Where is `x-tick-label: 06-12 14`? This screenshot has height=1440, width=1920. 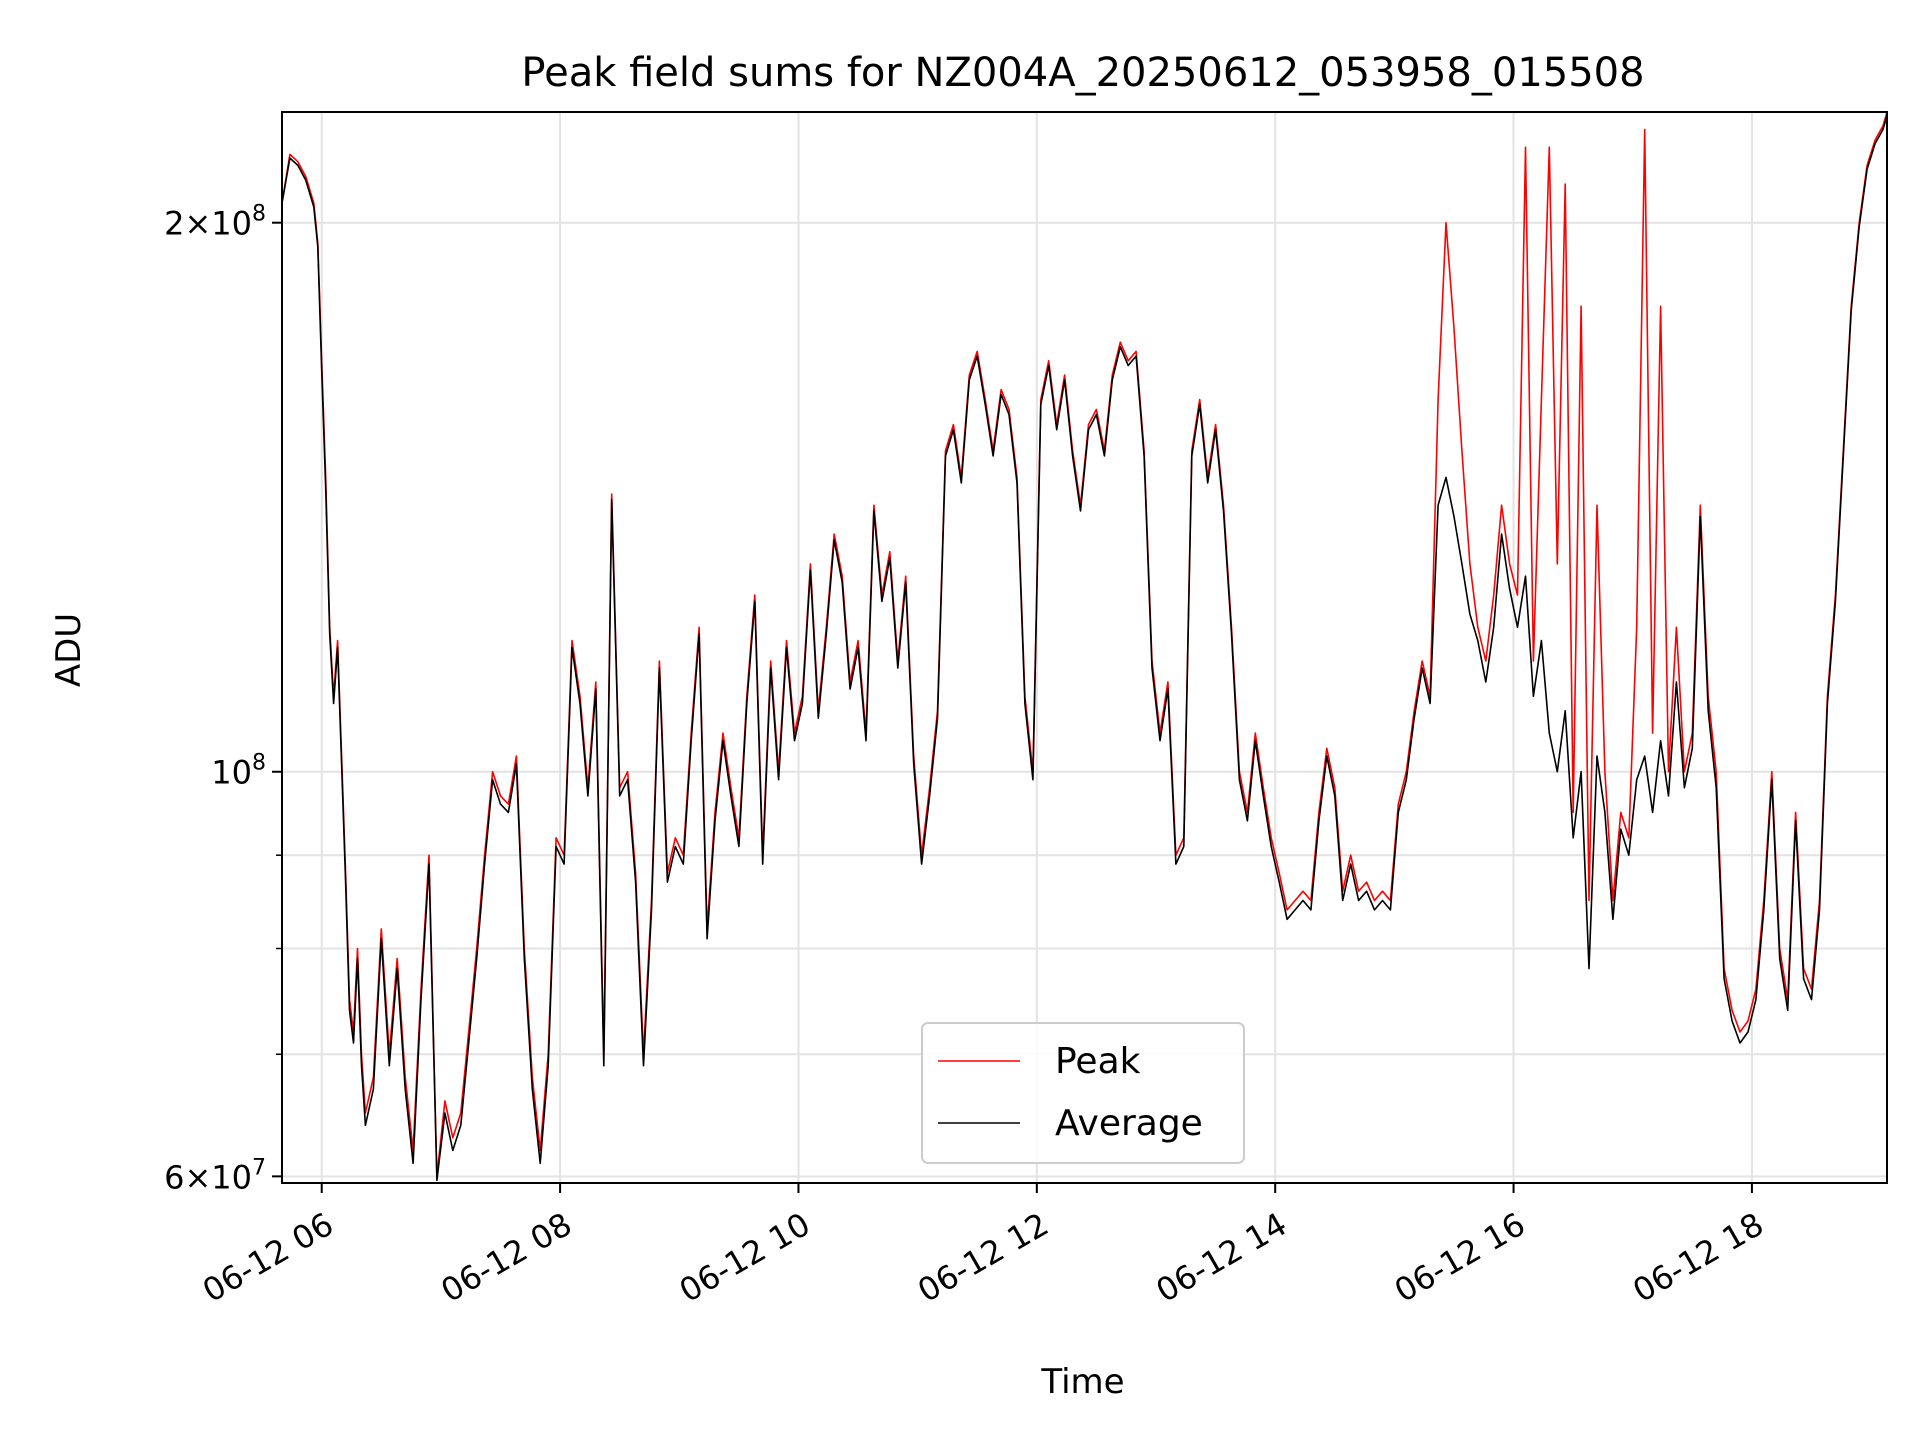 x-tick-label: 06-12 14 is located at coordinates (1222, 1257).